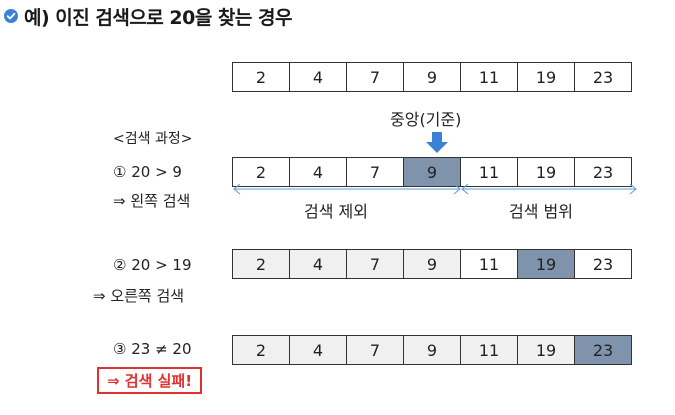 Image resolution: width=675 pixels, height=415 pixels. What do you see at coordinates (437, 142) in the screenshot?
I see `down-arrow-icon` at bounding box center [437, 142].